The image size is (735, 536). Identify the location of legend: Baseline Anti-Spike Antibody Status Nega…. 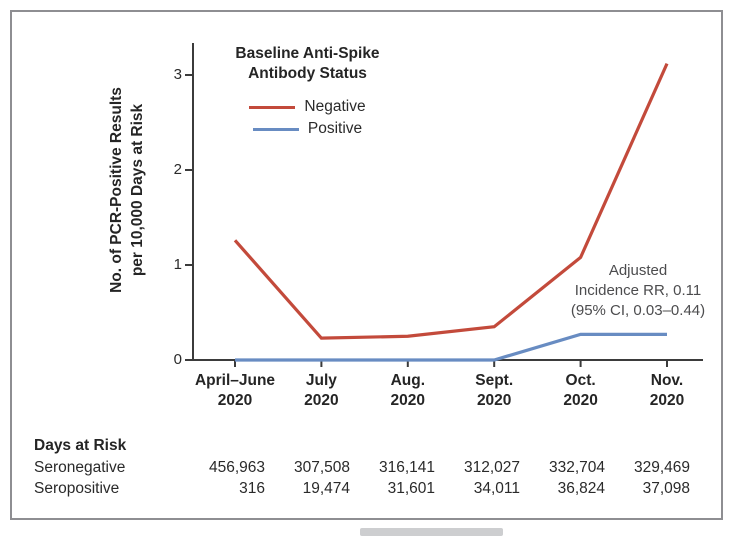
(307, 92).